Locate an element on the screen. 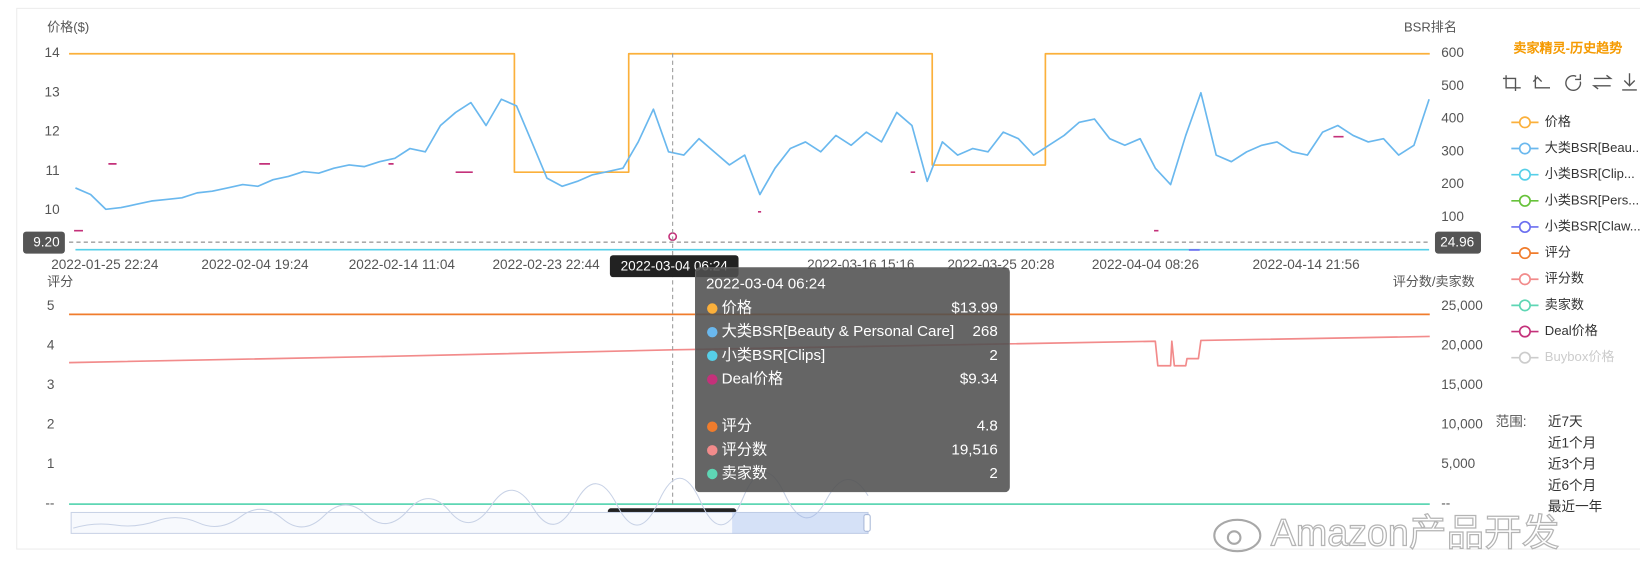 The height and width of the screenshot is (570, 1640). tooltip-name: Deal价格 is located at coordinates (752, 378).